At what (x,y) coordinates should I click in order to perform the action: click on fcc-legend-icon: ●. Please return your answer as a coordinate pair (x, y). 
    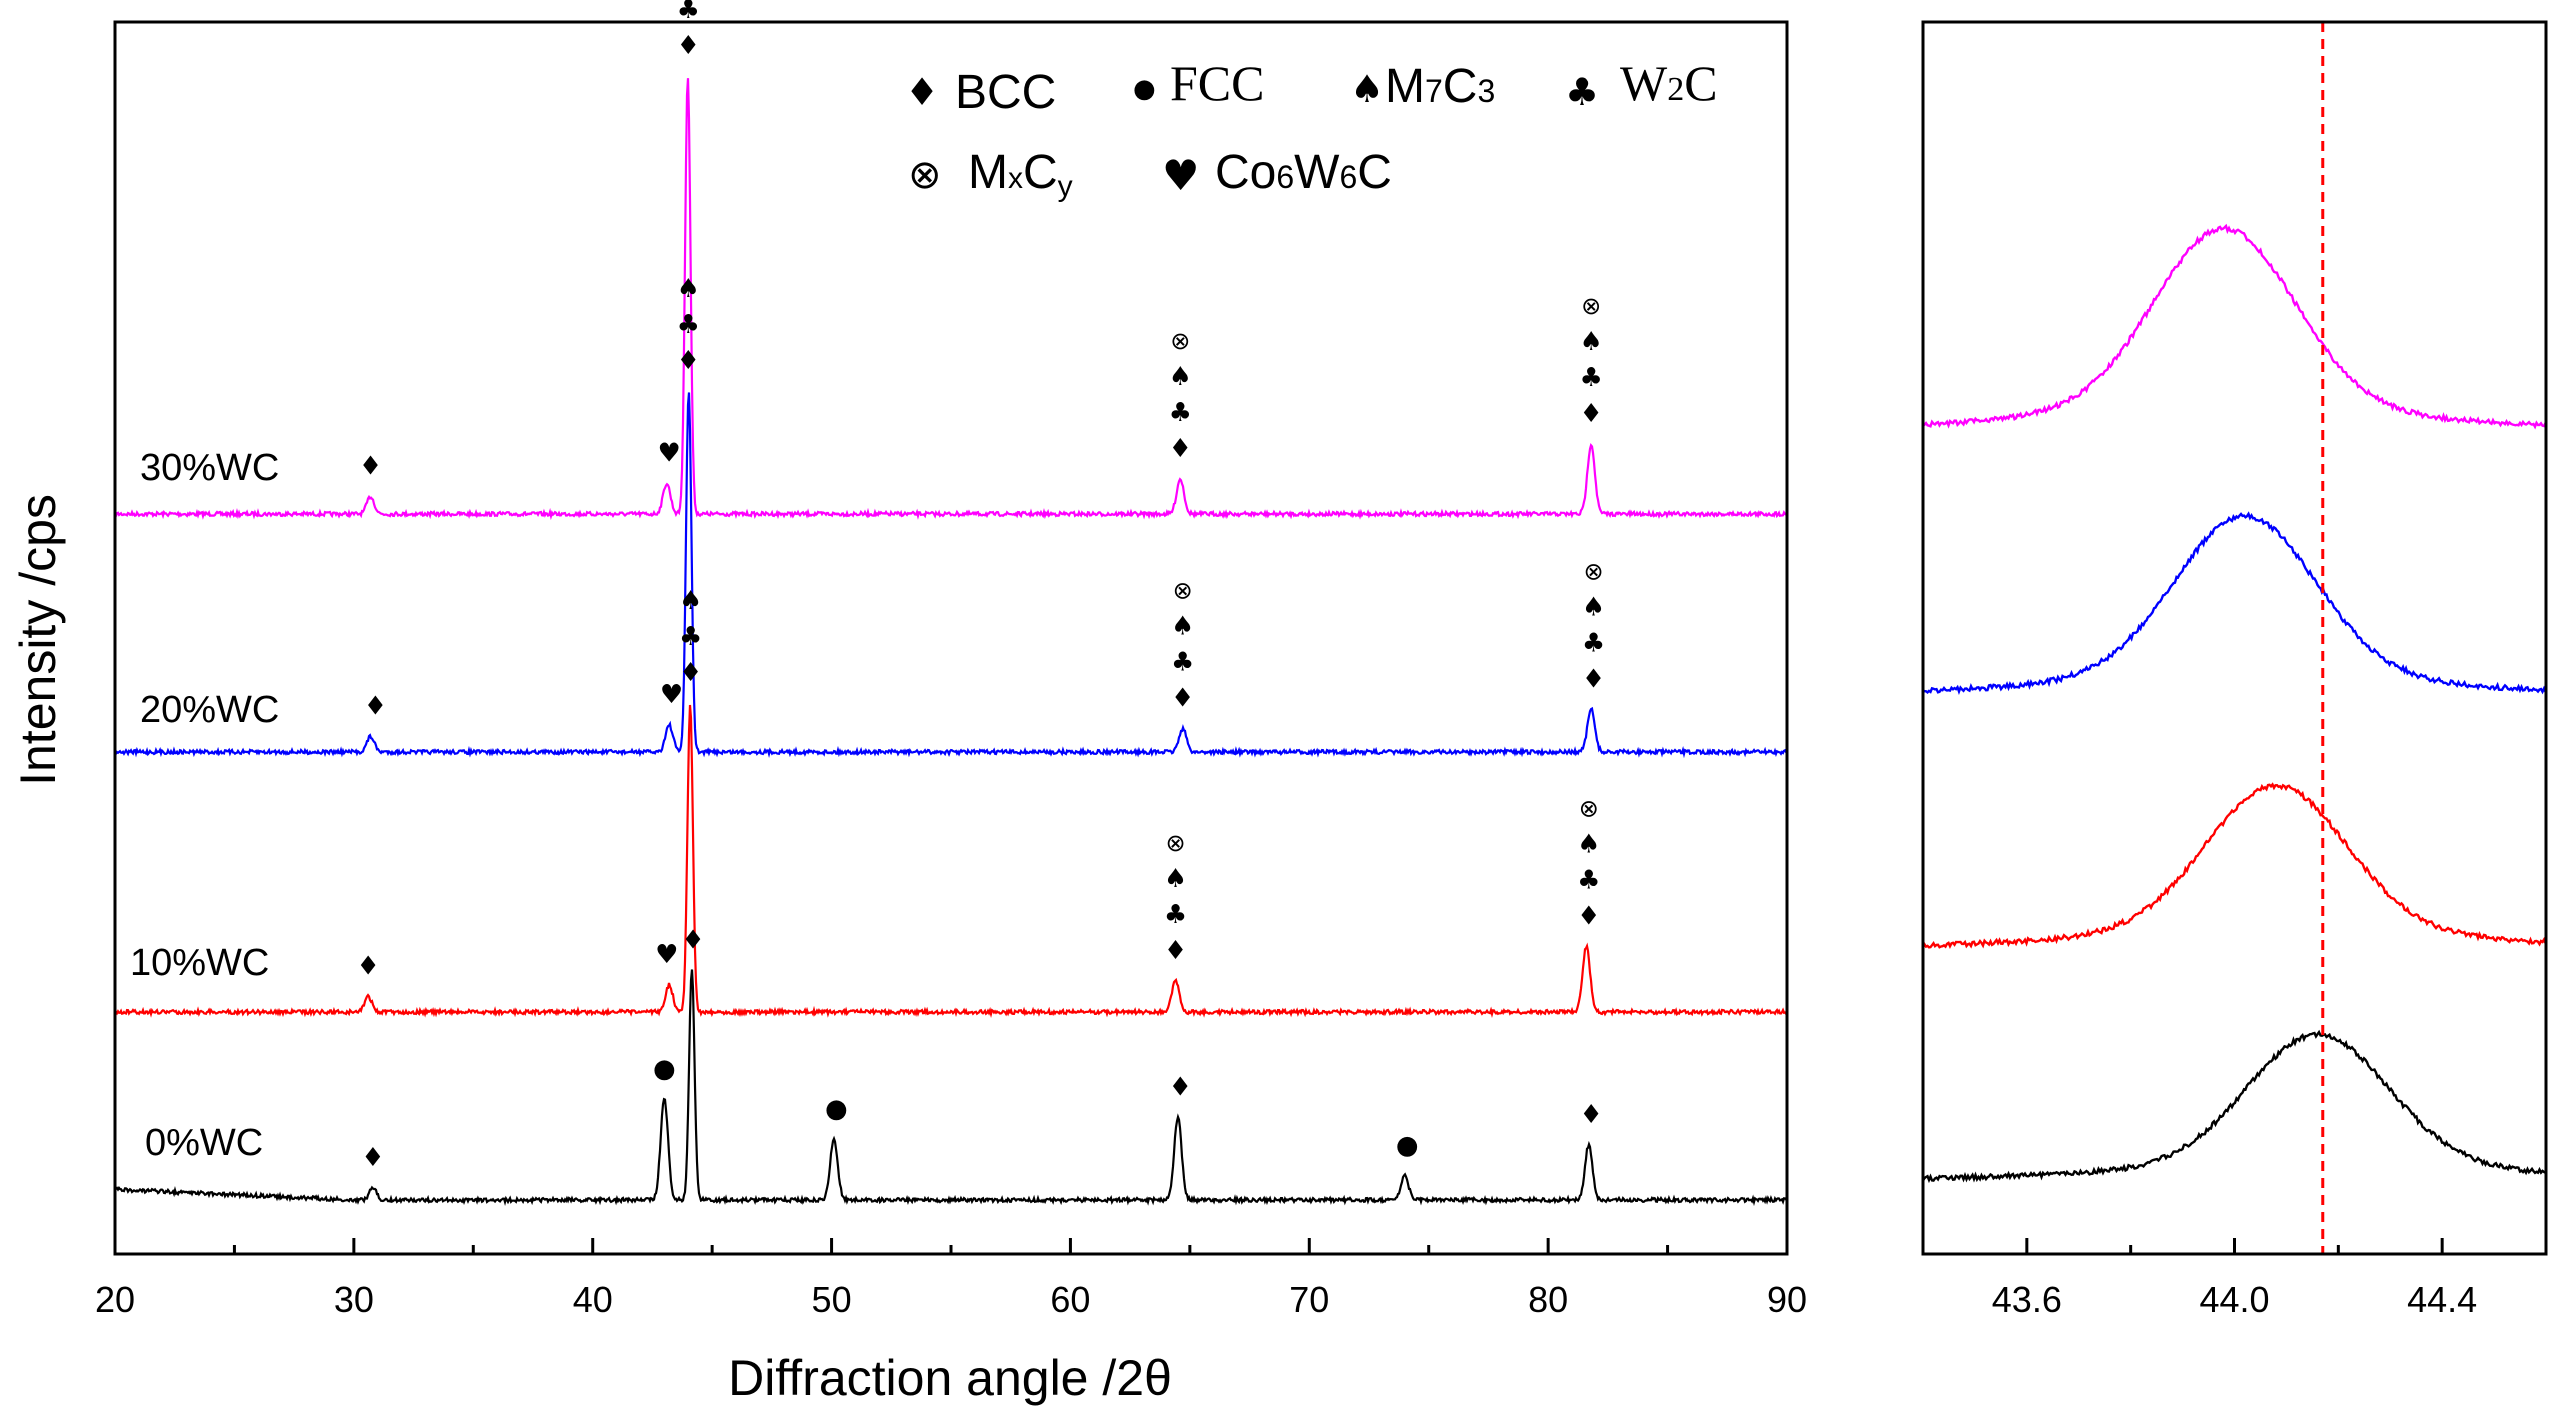
    Looking at the image, I should click on (1144, 89).